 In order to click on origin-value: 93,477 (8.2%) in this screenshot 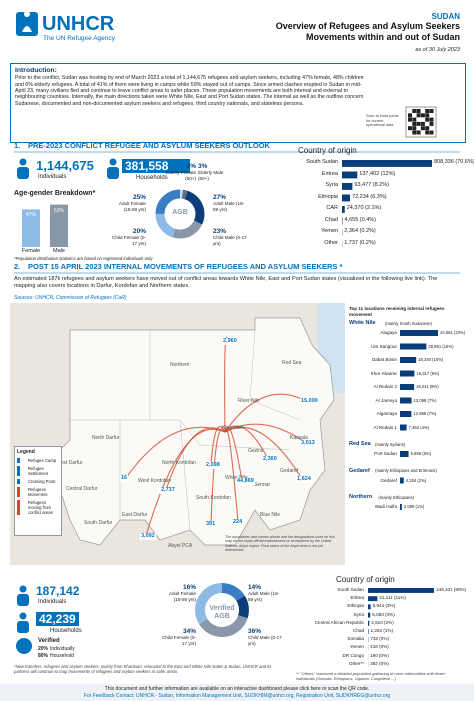, I will do `click(371, 185)`.